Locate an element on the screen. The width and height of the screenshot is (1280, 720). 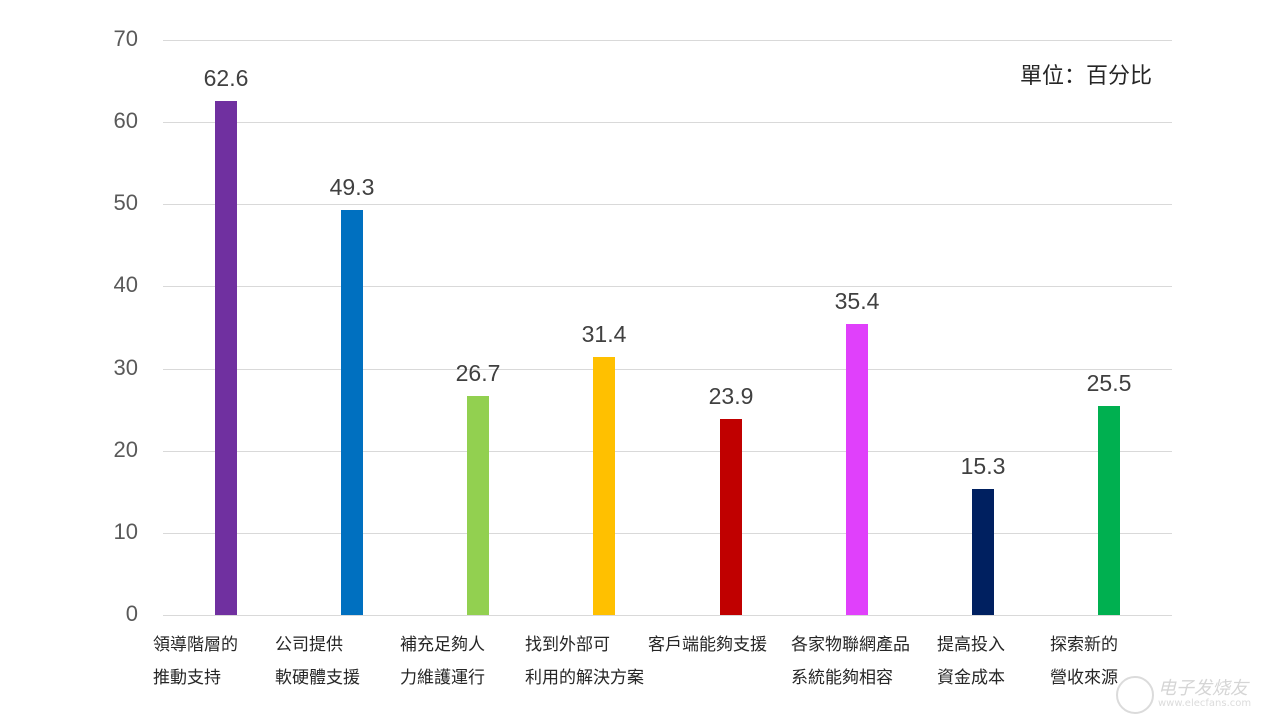
data-label: 26.7 is located at coordinates (478, 373).